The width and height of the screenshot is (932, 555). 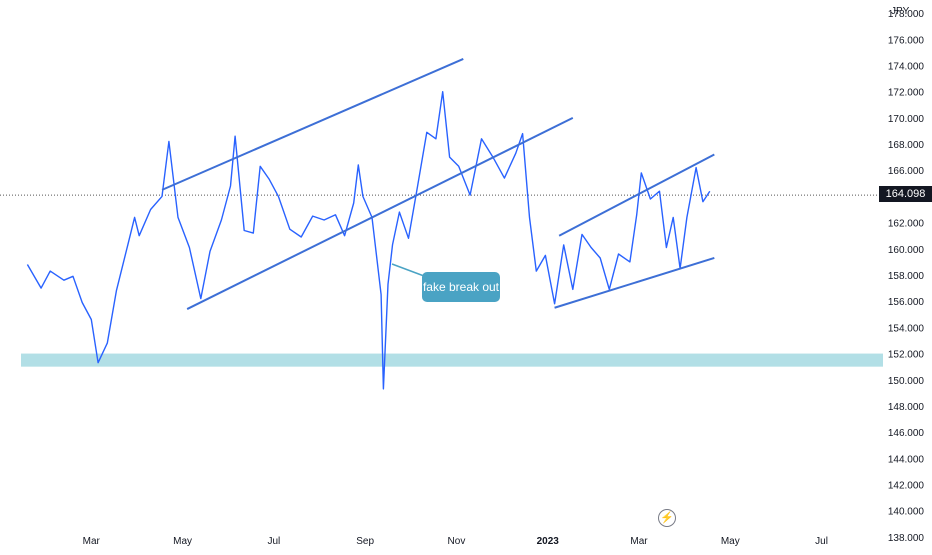 I want to click on y-tick-label: 146.000, so click(x=906, y=433).